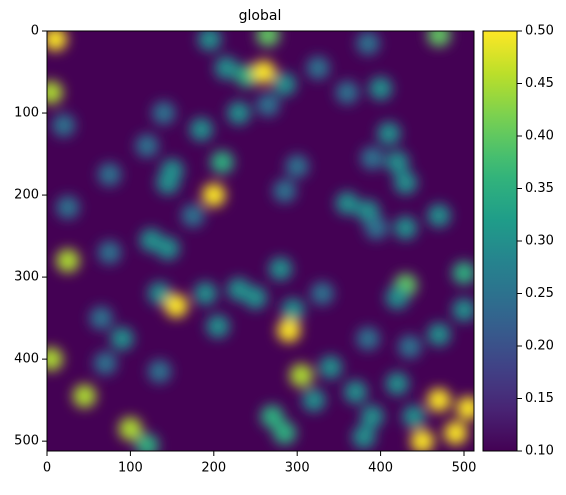 Image resolution: width=566 pixels, height=495 pixels. Describe the element at coordinates (47, 468) in the screenshot. I see `x-tick-label: 0` at that location.